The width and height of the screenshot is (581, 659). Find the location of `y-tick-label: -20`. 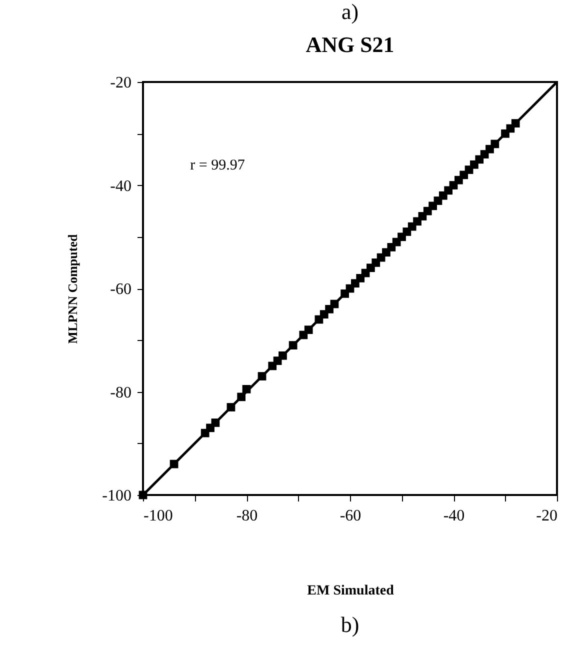

y-tick-label: -20 is located at coordinates (121, 83).